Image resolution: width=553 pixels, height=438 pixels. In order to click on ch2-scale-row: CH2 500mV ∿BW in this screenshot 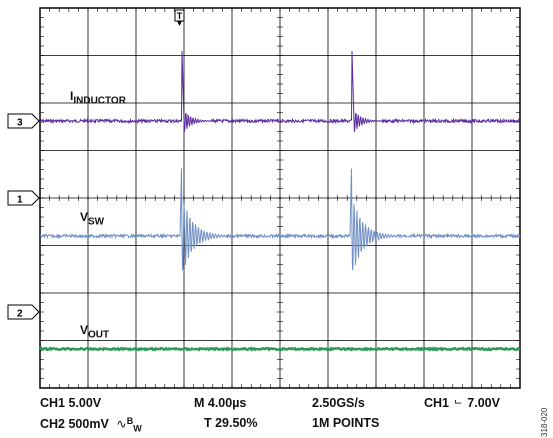, I will do `click(91, 425)`.